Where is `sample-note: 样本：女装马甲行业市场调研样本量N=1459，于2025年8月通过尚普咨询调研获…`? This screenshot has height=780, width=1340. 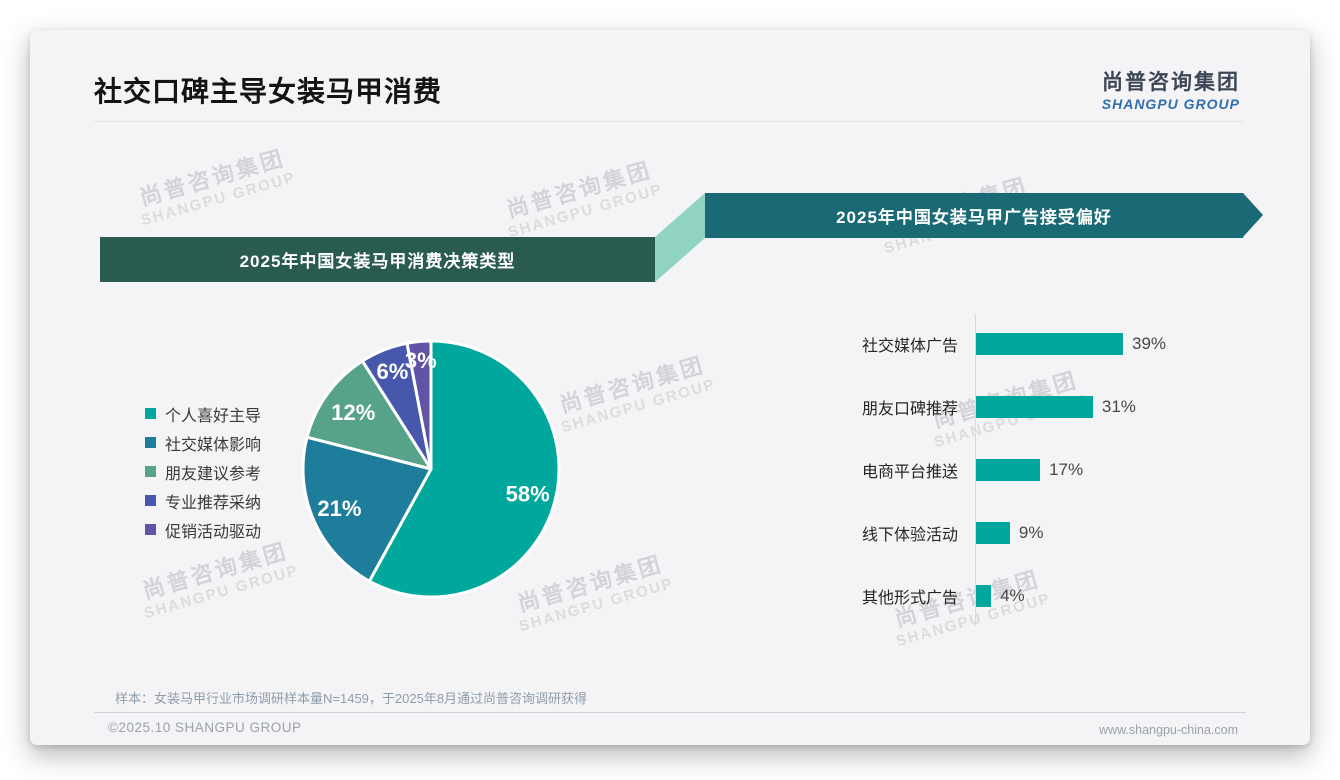
sample-note: 样本：女装马甲行业市场调研样本量N=1459，于2025年8月通过尚普咨询调研获… is located at coordinates (351, 698).